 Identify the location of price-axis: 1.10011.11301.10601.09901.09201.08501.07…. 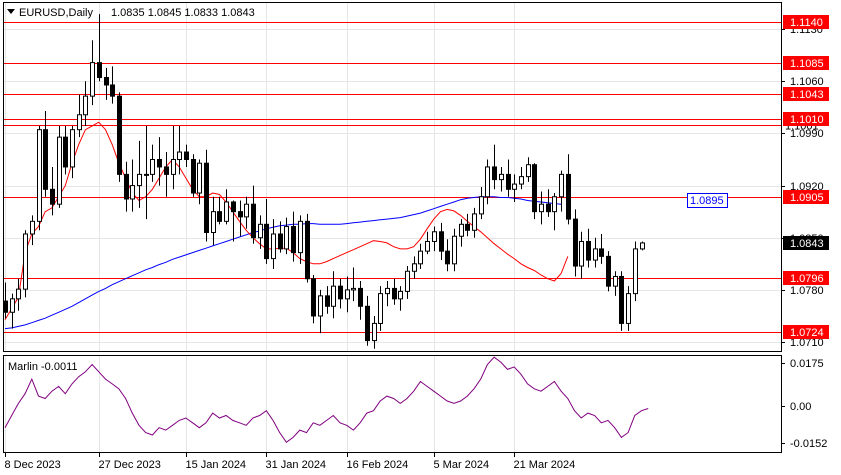
(805, 182).